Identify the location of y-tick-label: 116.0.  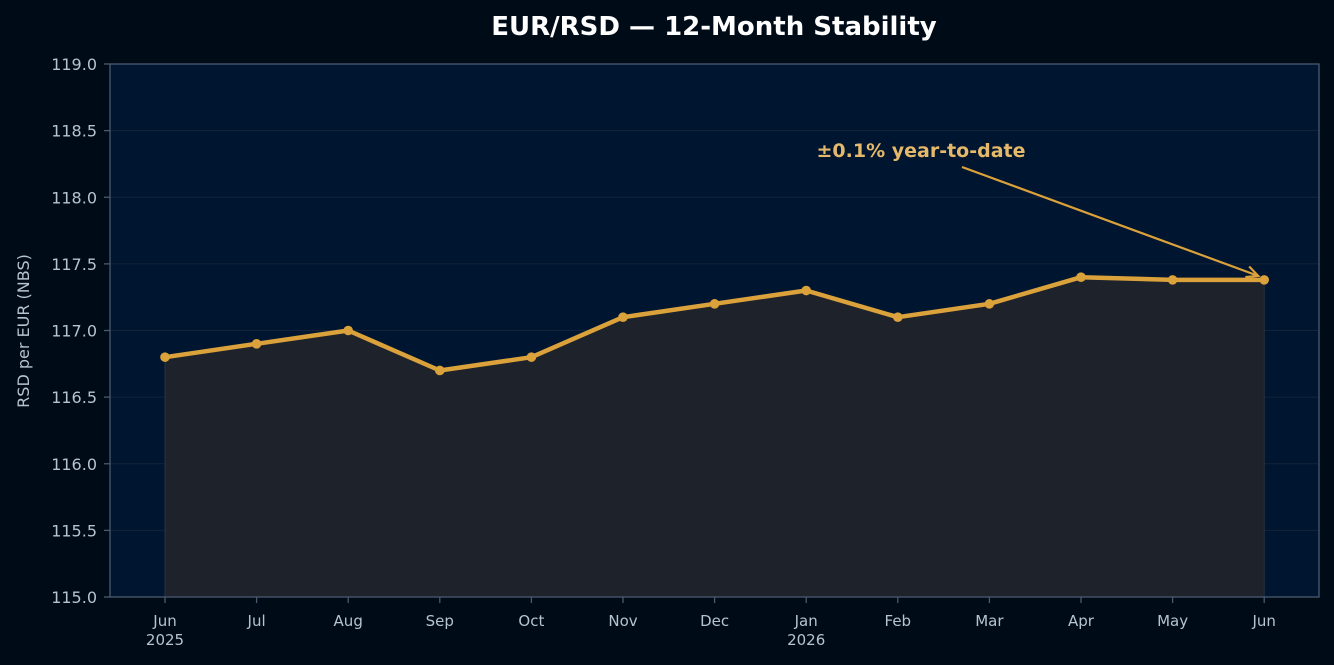
(74, 464).